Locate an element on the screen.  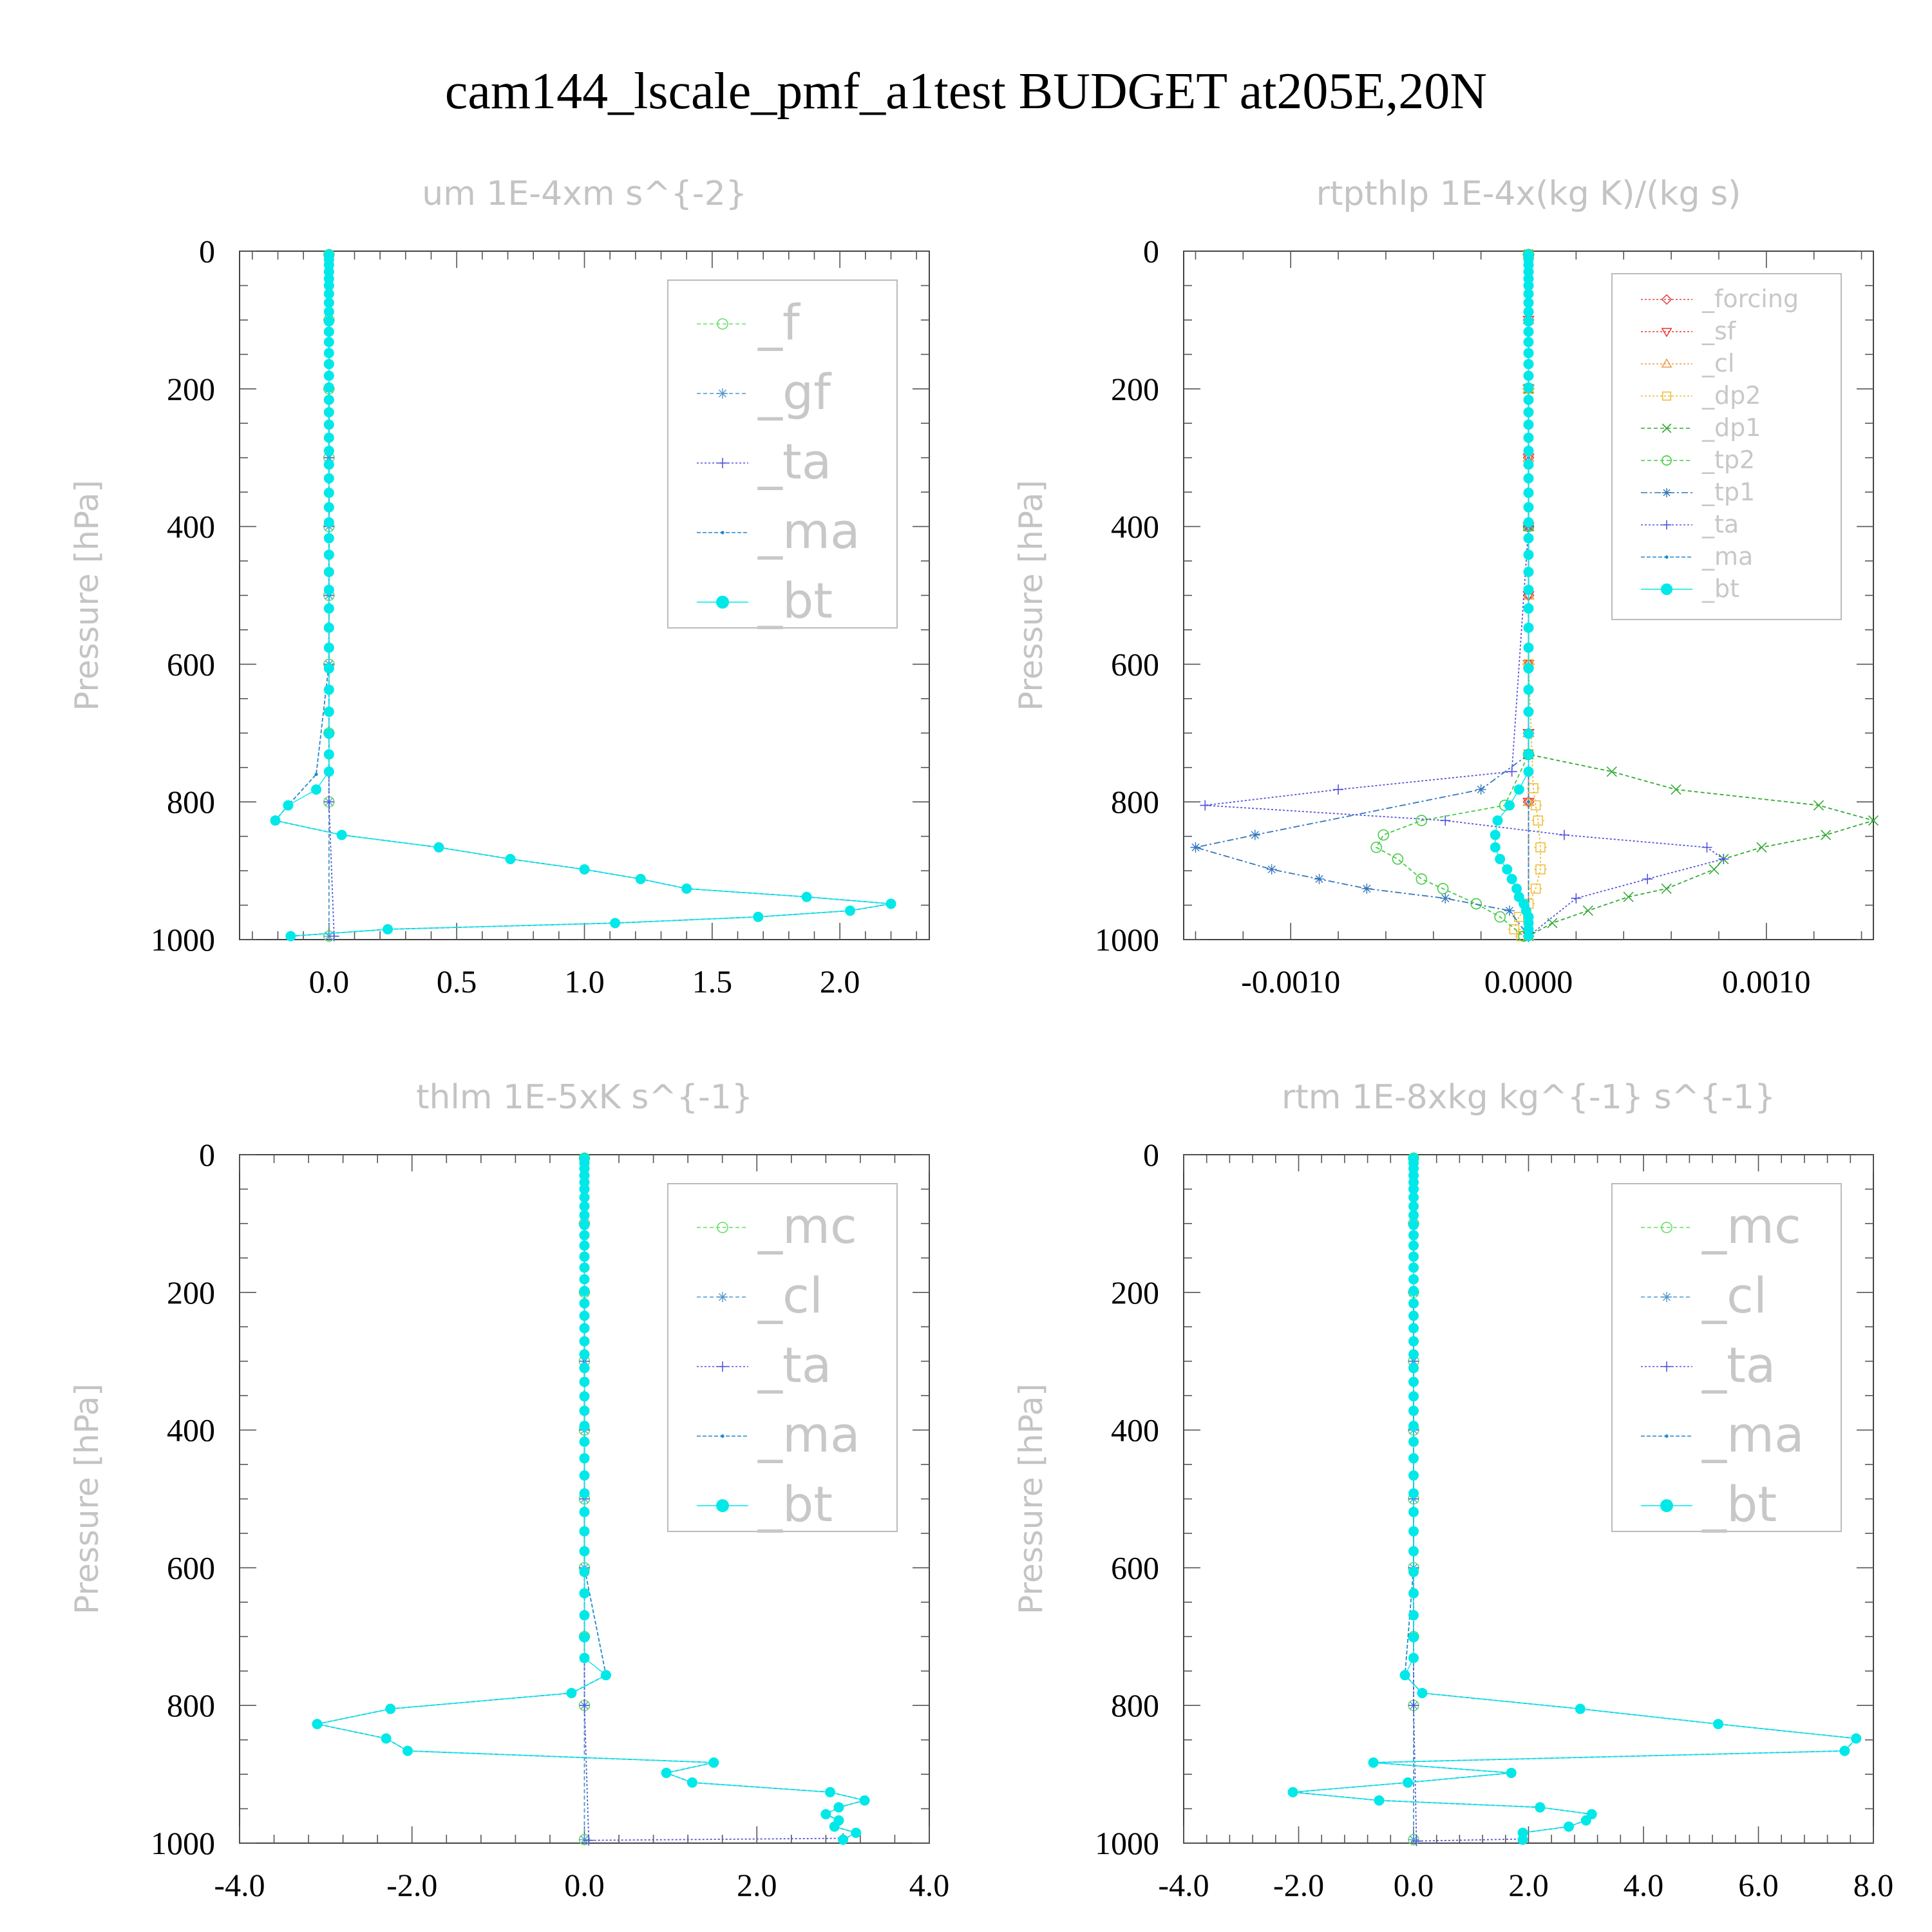
legend: _mc _cl _ta _ma _bt is located at coordinates (1727, 1358).